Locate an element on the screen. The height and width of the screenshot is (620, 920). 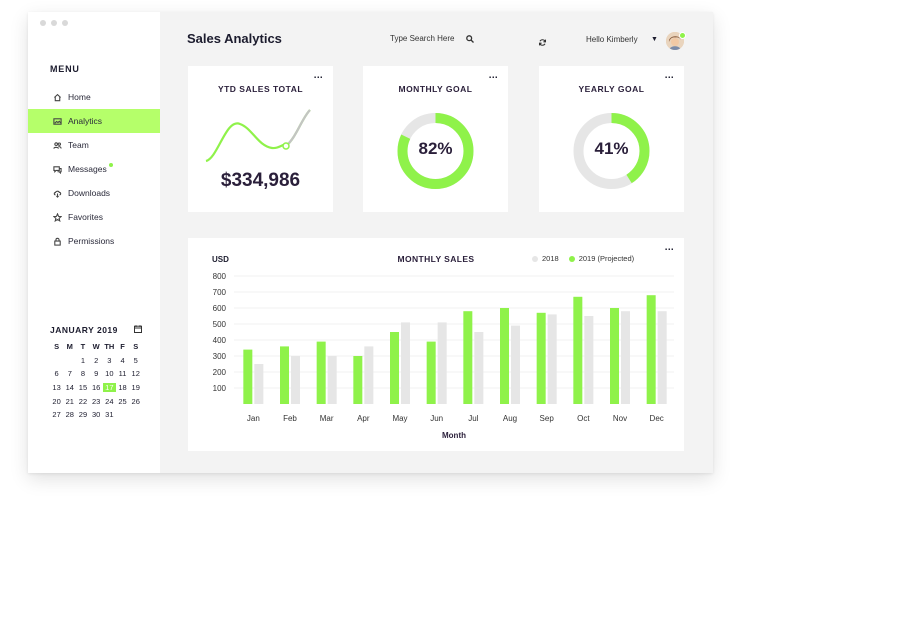
calendar-day: 23 is located at coordinates (96, 401).